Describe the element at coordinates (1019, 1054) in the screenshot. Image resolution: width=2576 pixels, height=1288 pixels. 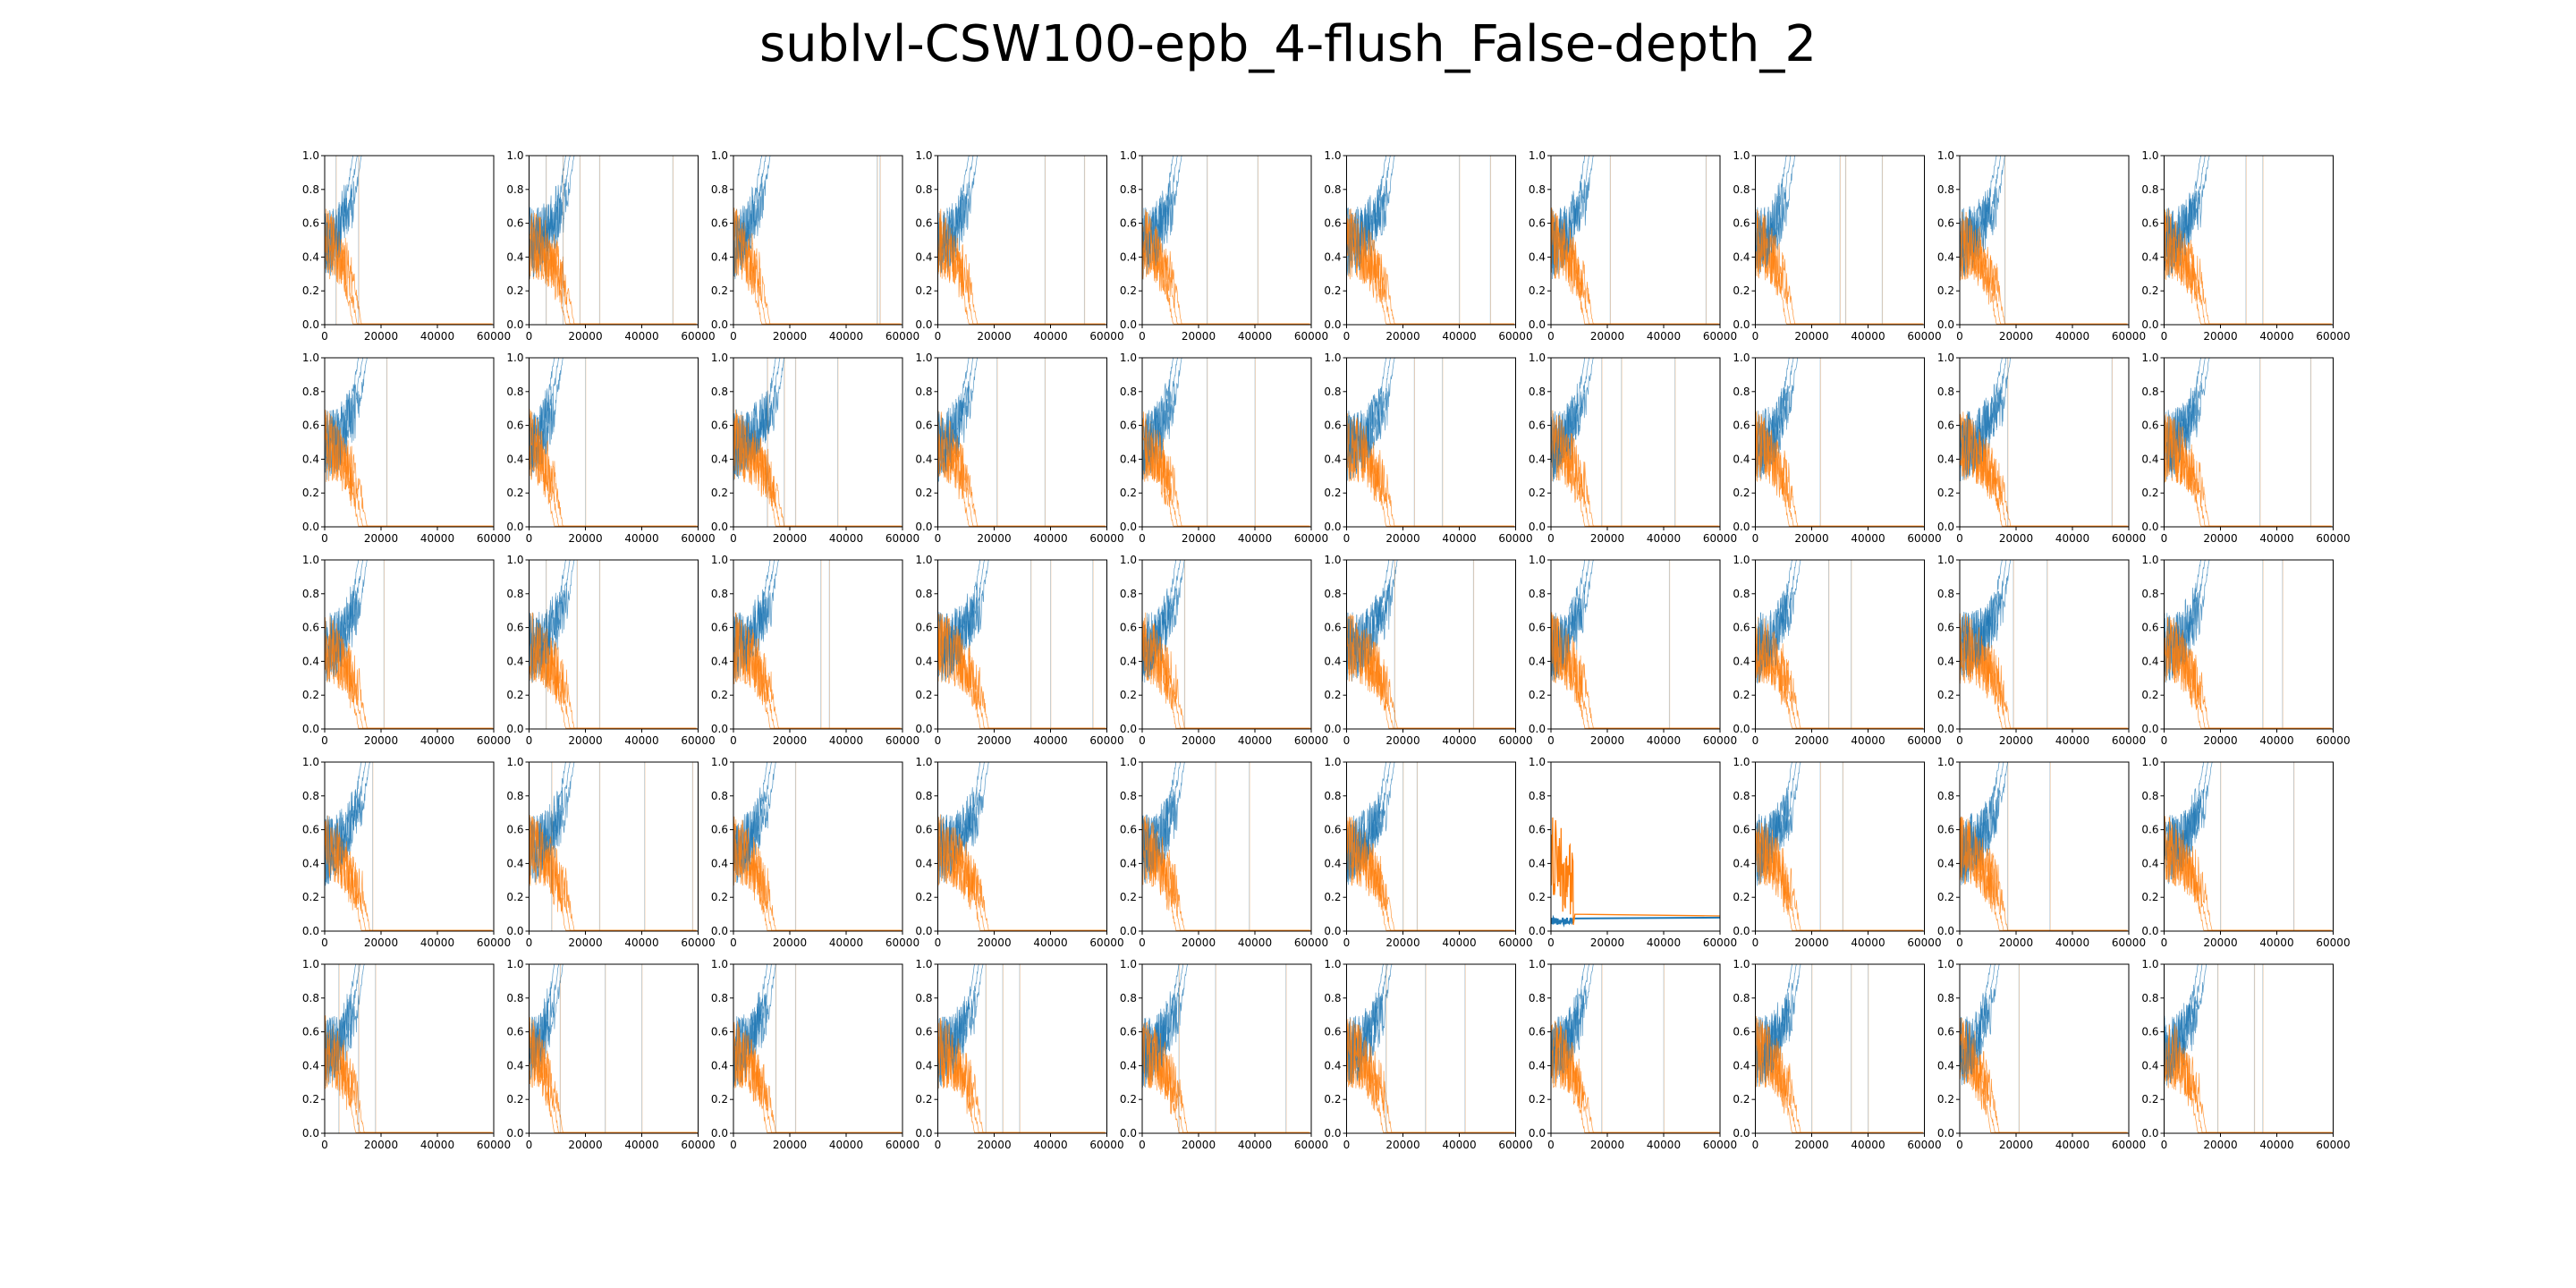
I see `subplot-44: 0.0 0.2 0.4 0.6 0.8 1.0 0 20000 40000 60000` at that location.